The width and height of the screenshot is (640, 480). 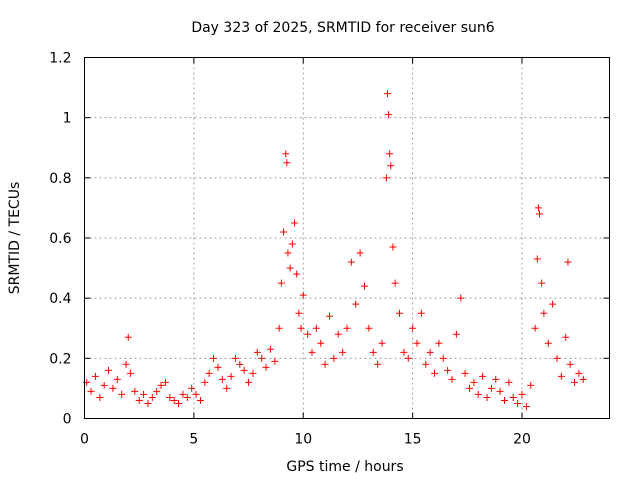 What do you see at coordinates (60, 239) in the screenshot?
I see `y-tick-label: 0.6` at bounding box center [60, 239].